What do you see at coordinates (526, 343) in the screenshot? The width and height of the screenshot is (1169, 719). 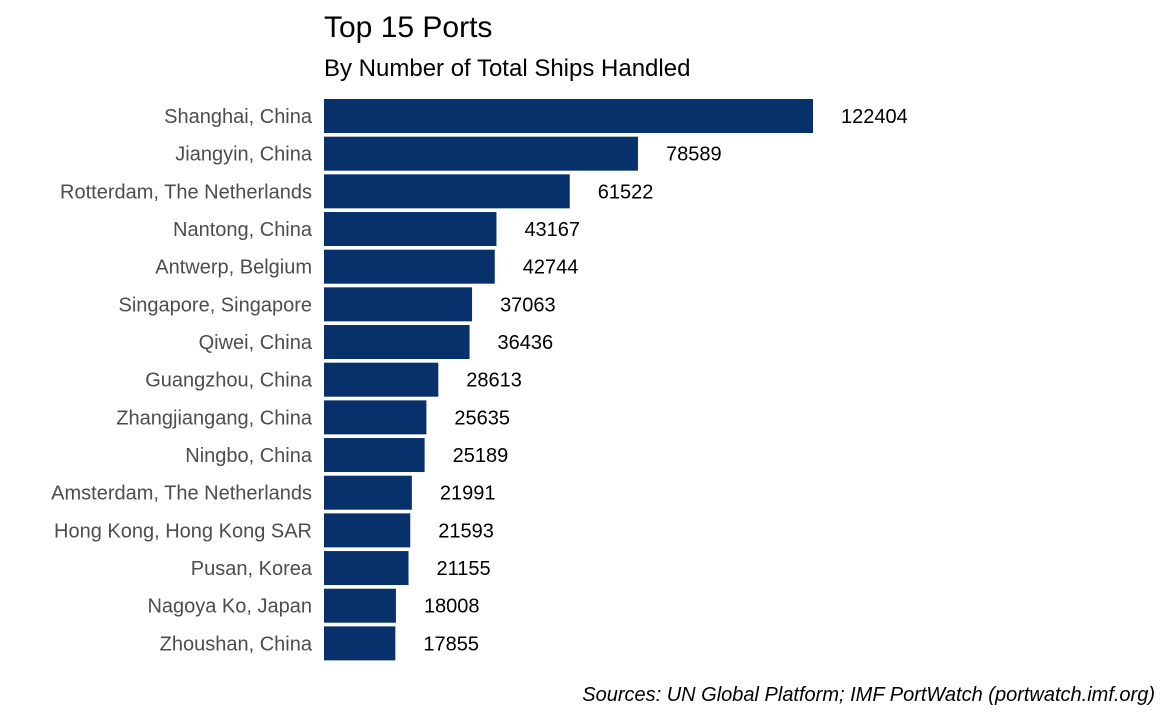 I see `value-label: 36436` at bounding box center [526, 343].